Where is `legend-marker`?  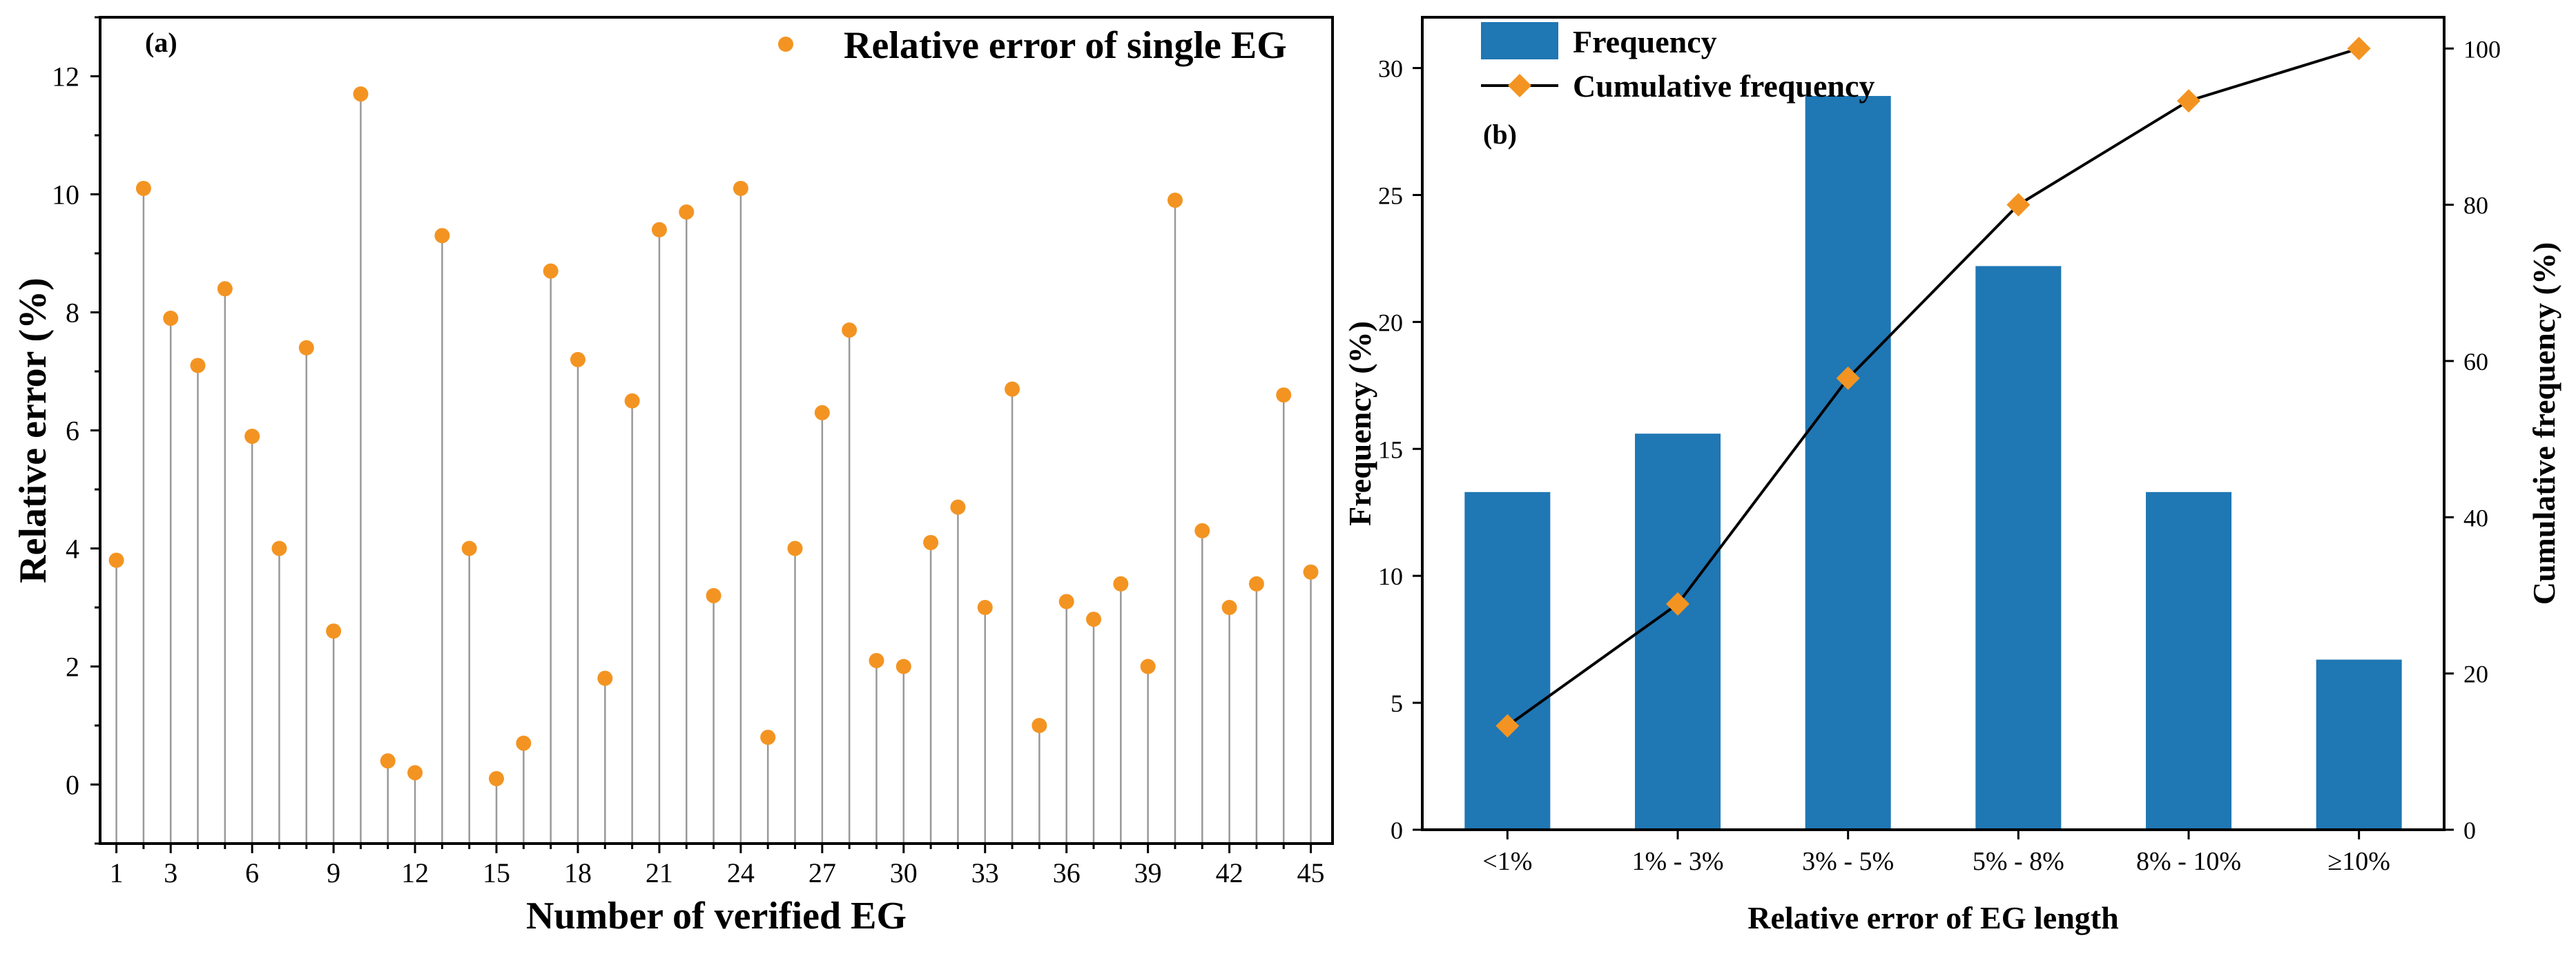 legend-marker is located at coordinates (786, 44).